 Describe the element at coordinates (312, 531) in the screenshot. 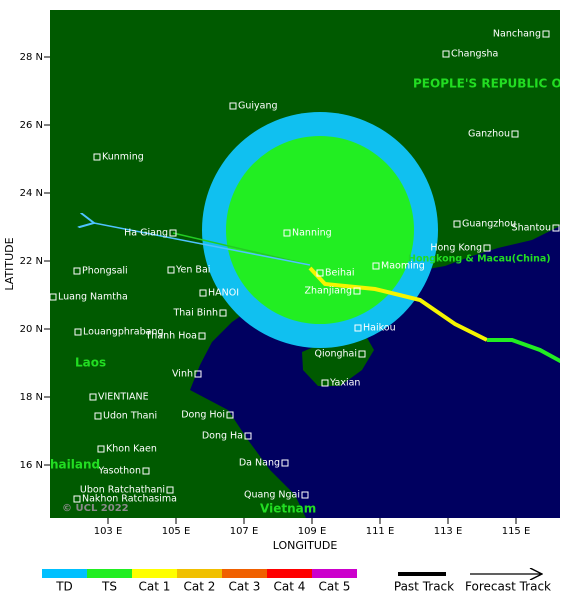

I see `lon-tick-label: 109 E` at that location.